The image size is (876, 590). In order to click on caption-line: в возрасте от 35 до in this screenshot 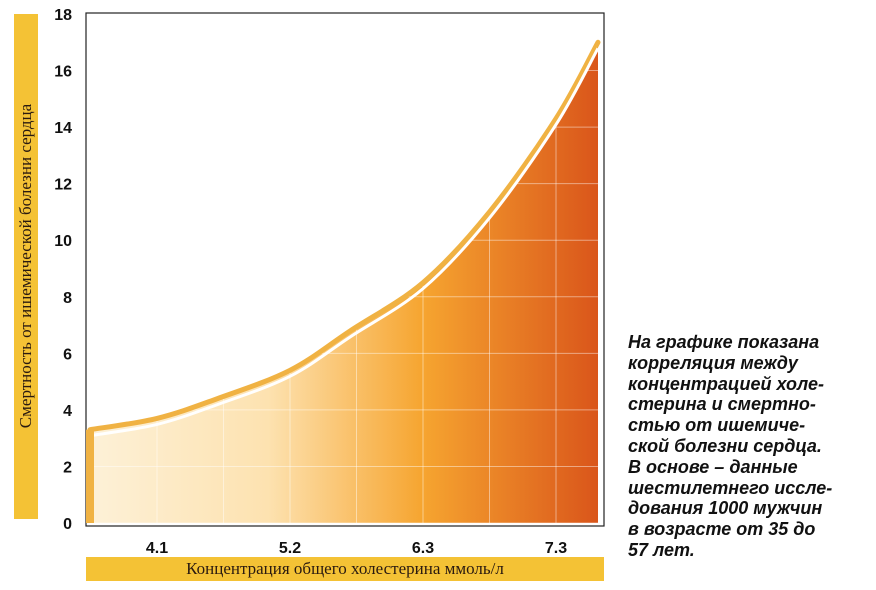, I will do `click(722, 529)`.